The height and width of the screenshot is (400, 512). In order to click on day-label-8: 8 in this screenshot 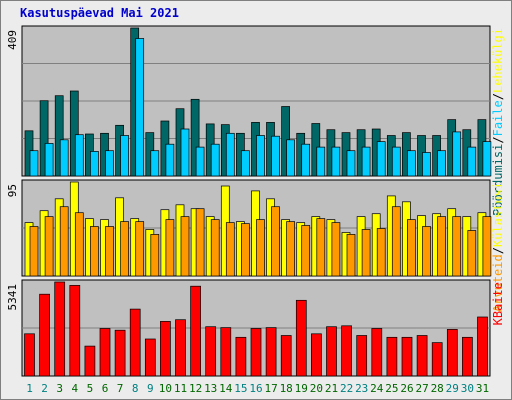, I will do `click(135, 388)`.